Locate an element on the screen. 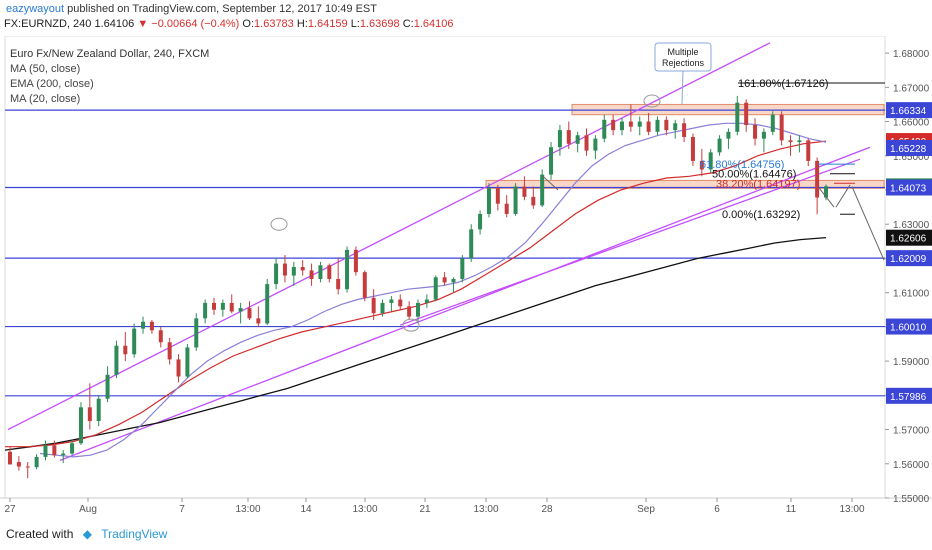 This screenshot has width=932, height=550. author-link: eazywayout is located at coordinates (35, 9).